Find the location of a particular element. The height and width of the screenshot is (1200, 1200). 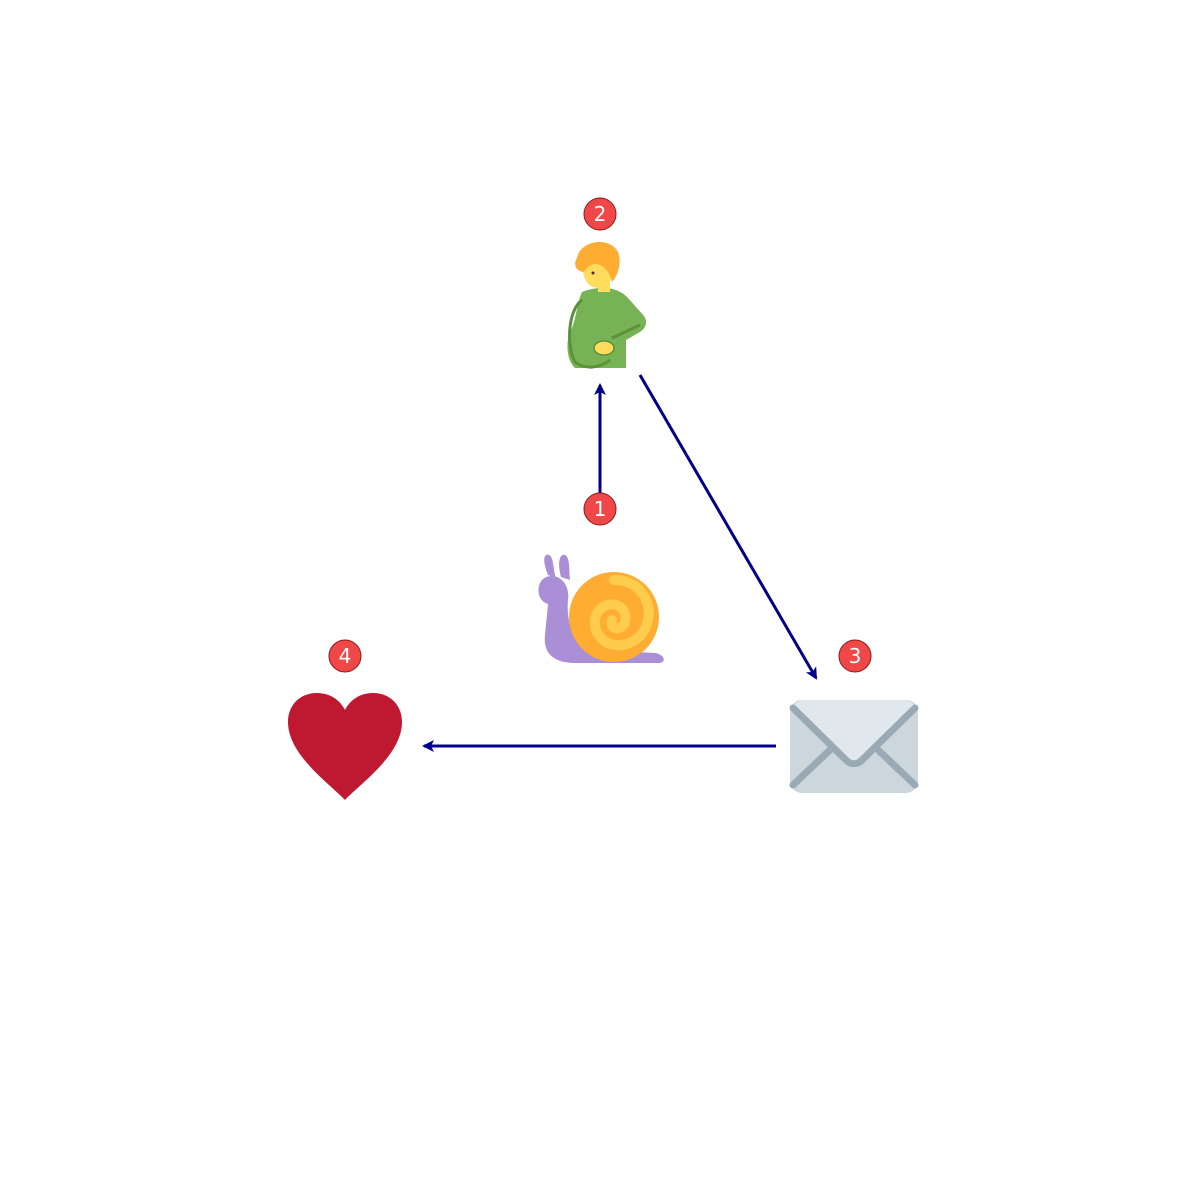

badge-4-label: 4 is located at coordinates (345, 656).